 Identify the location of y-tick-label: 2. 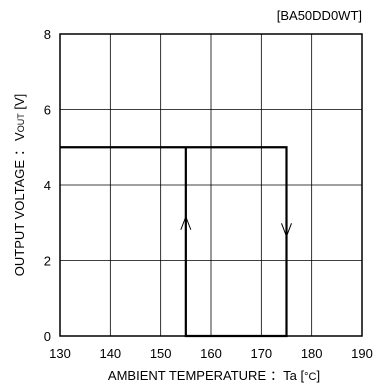
(47, 261).